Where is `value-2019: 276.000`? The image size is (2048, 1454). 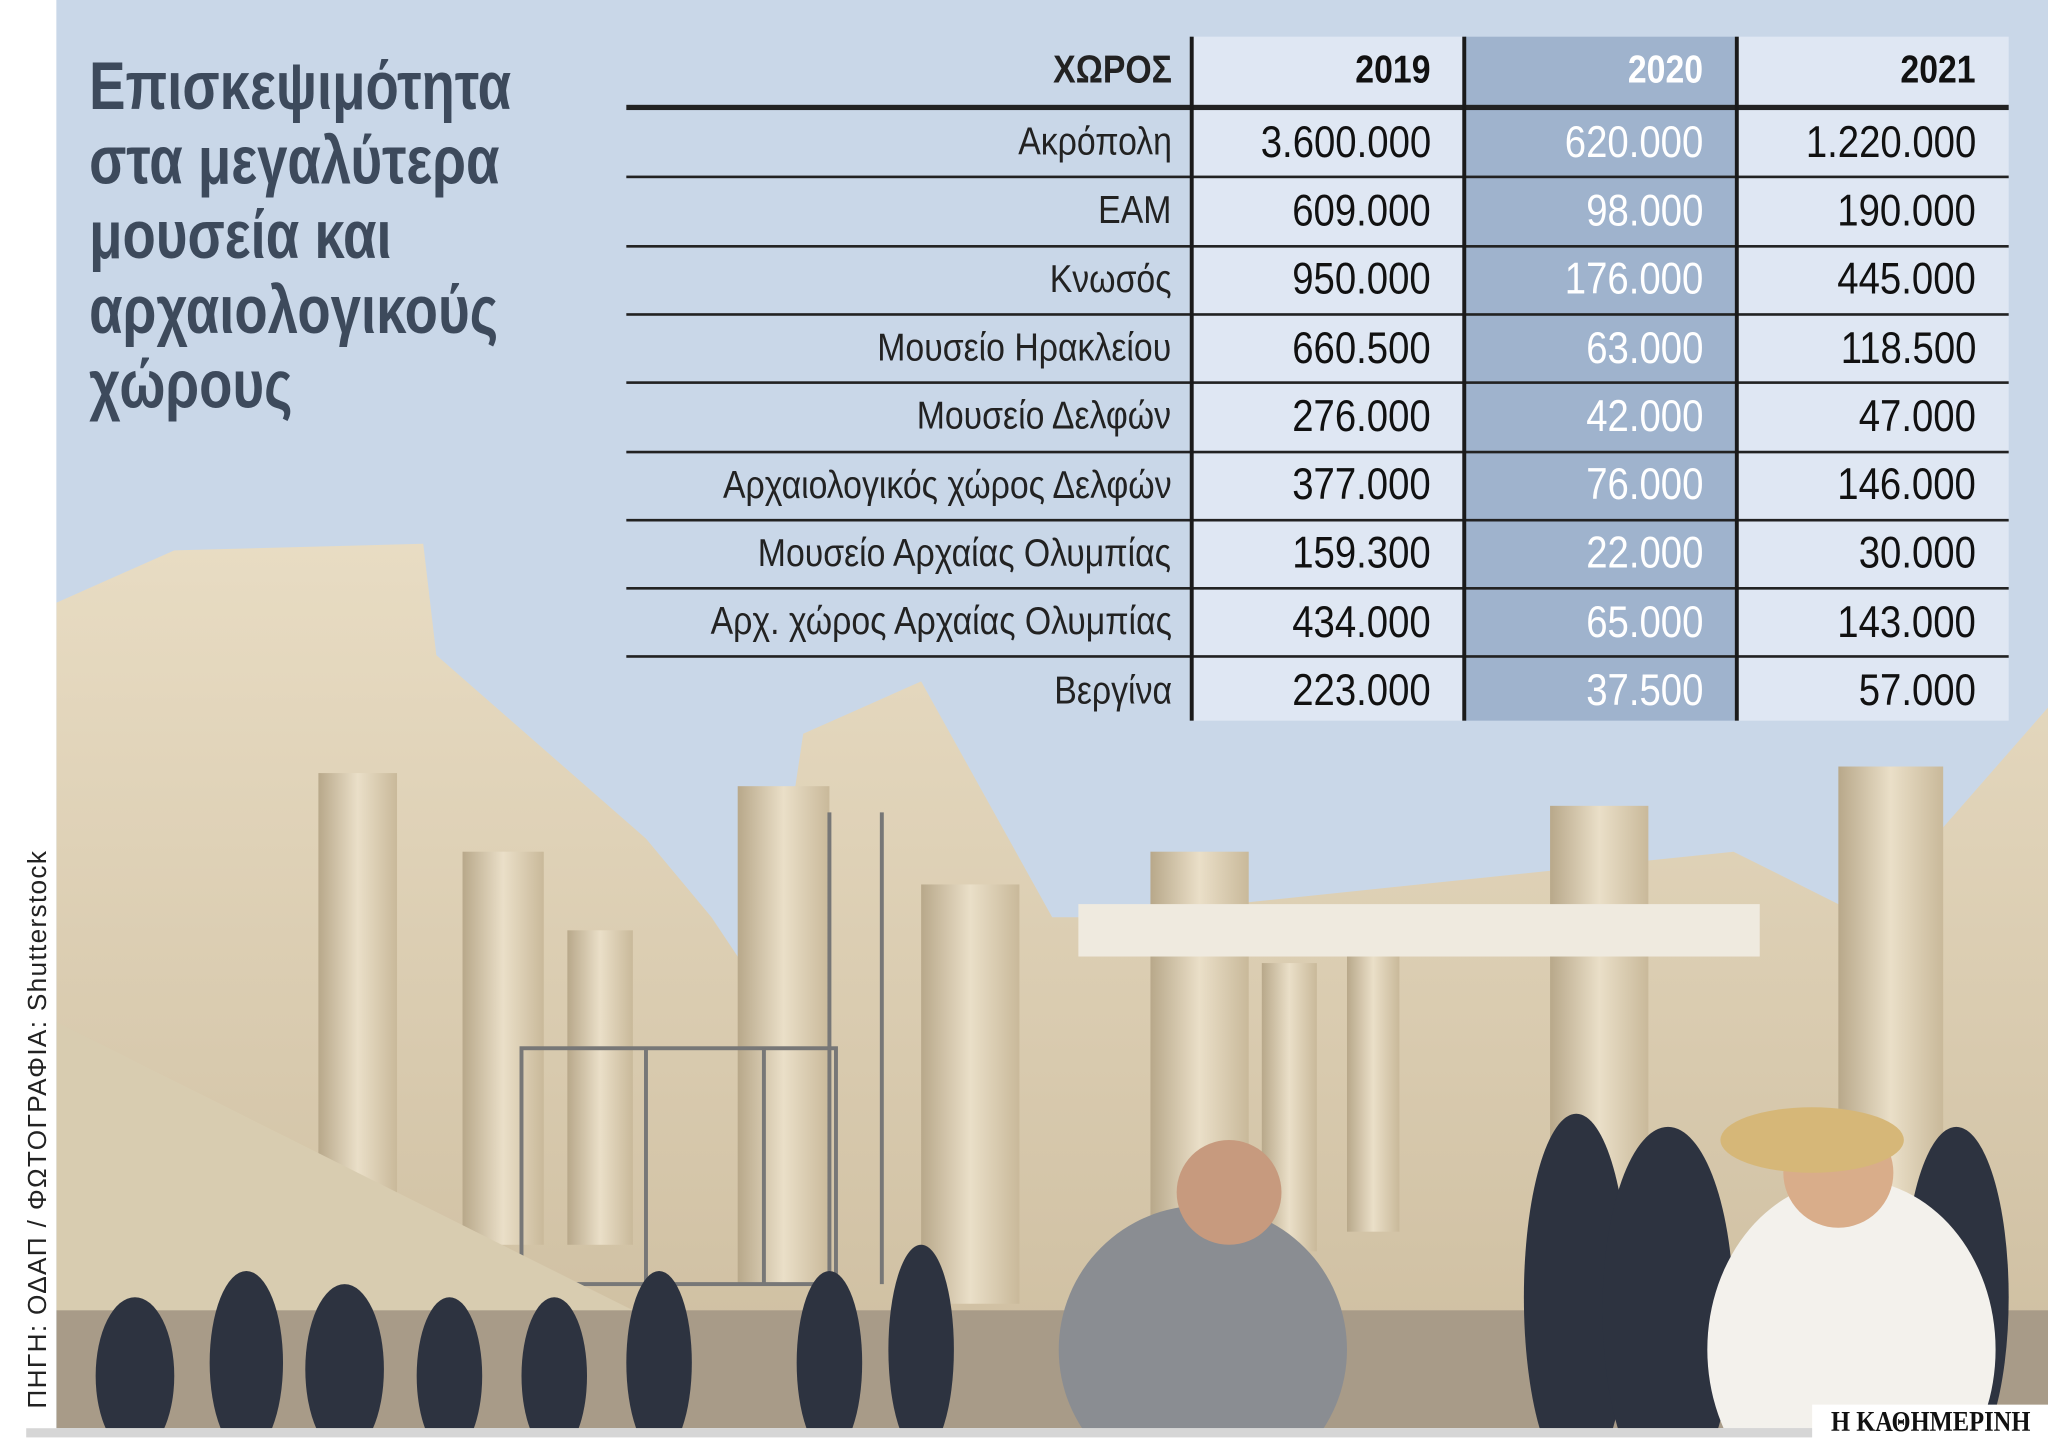 value-2019: 276.000 is located at coordinates (1361, 416).